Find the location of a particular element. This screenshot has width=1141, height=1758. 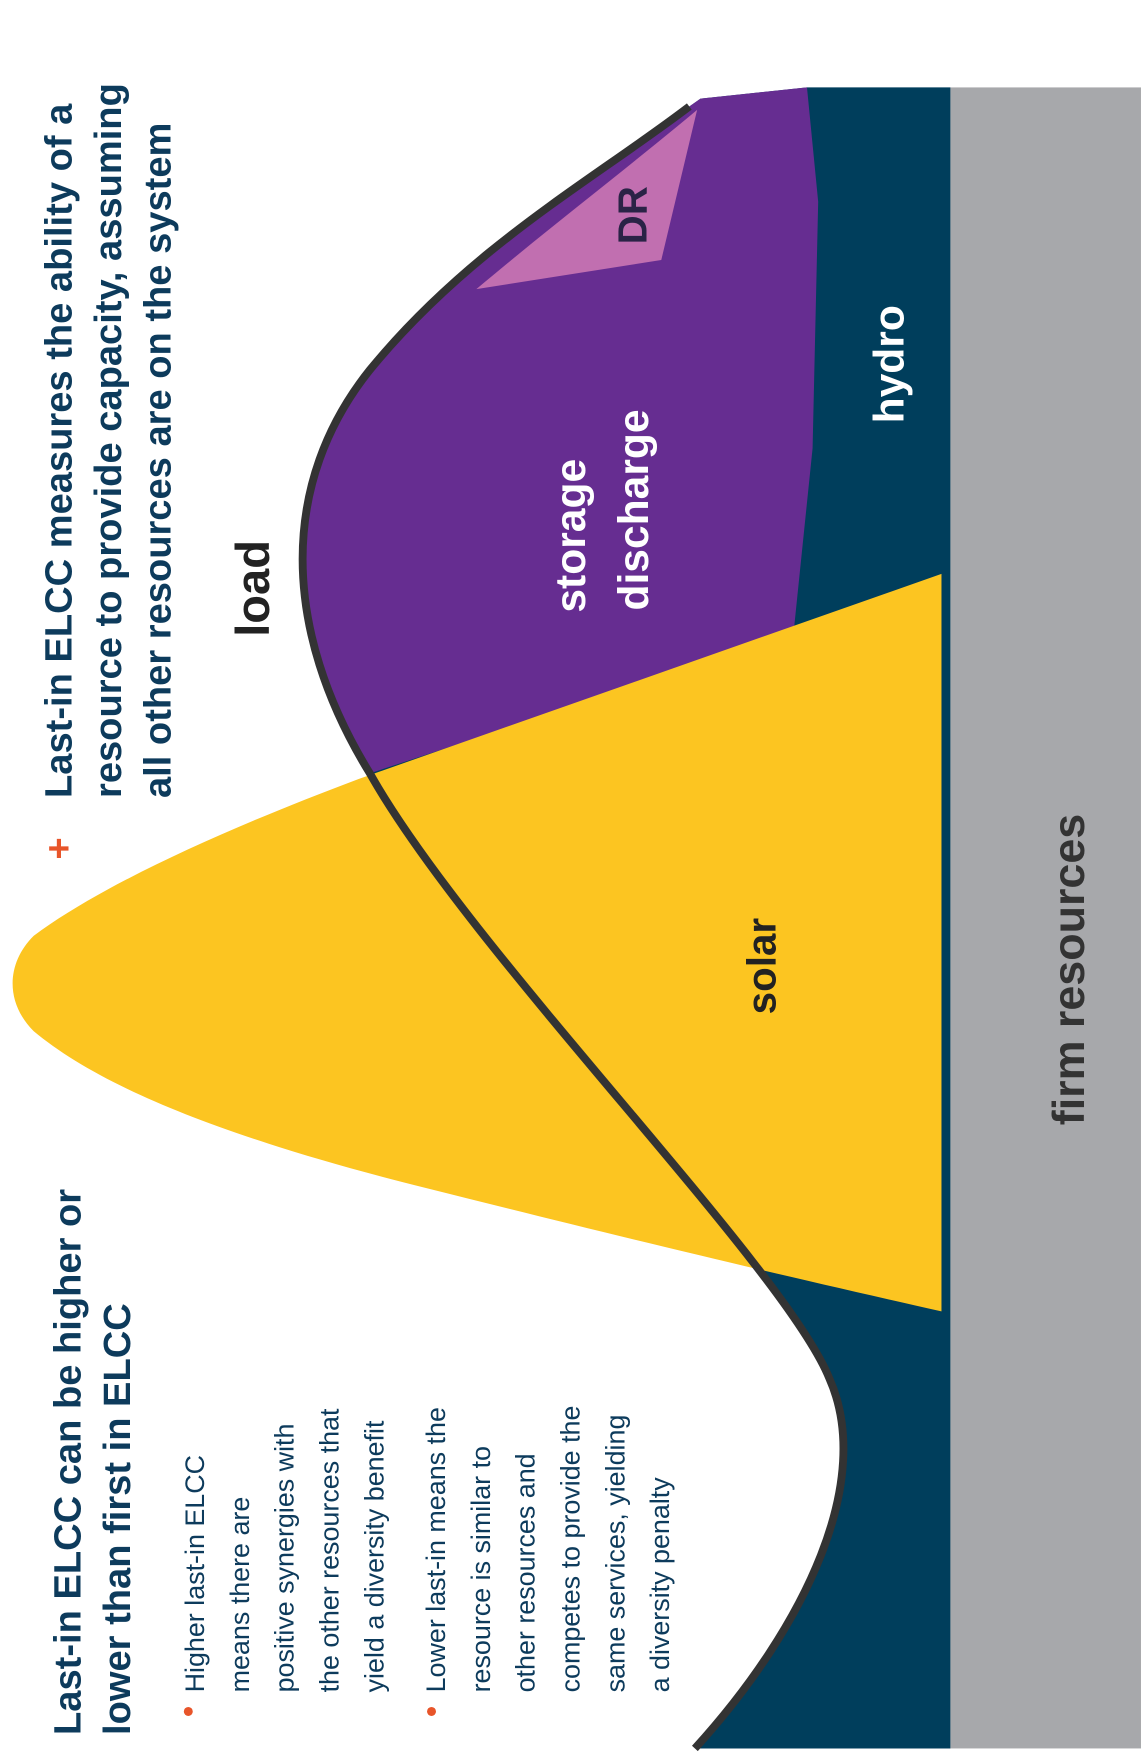

bullet-line: the other resources that is located at coordinates (329, 1550).